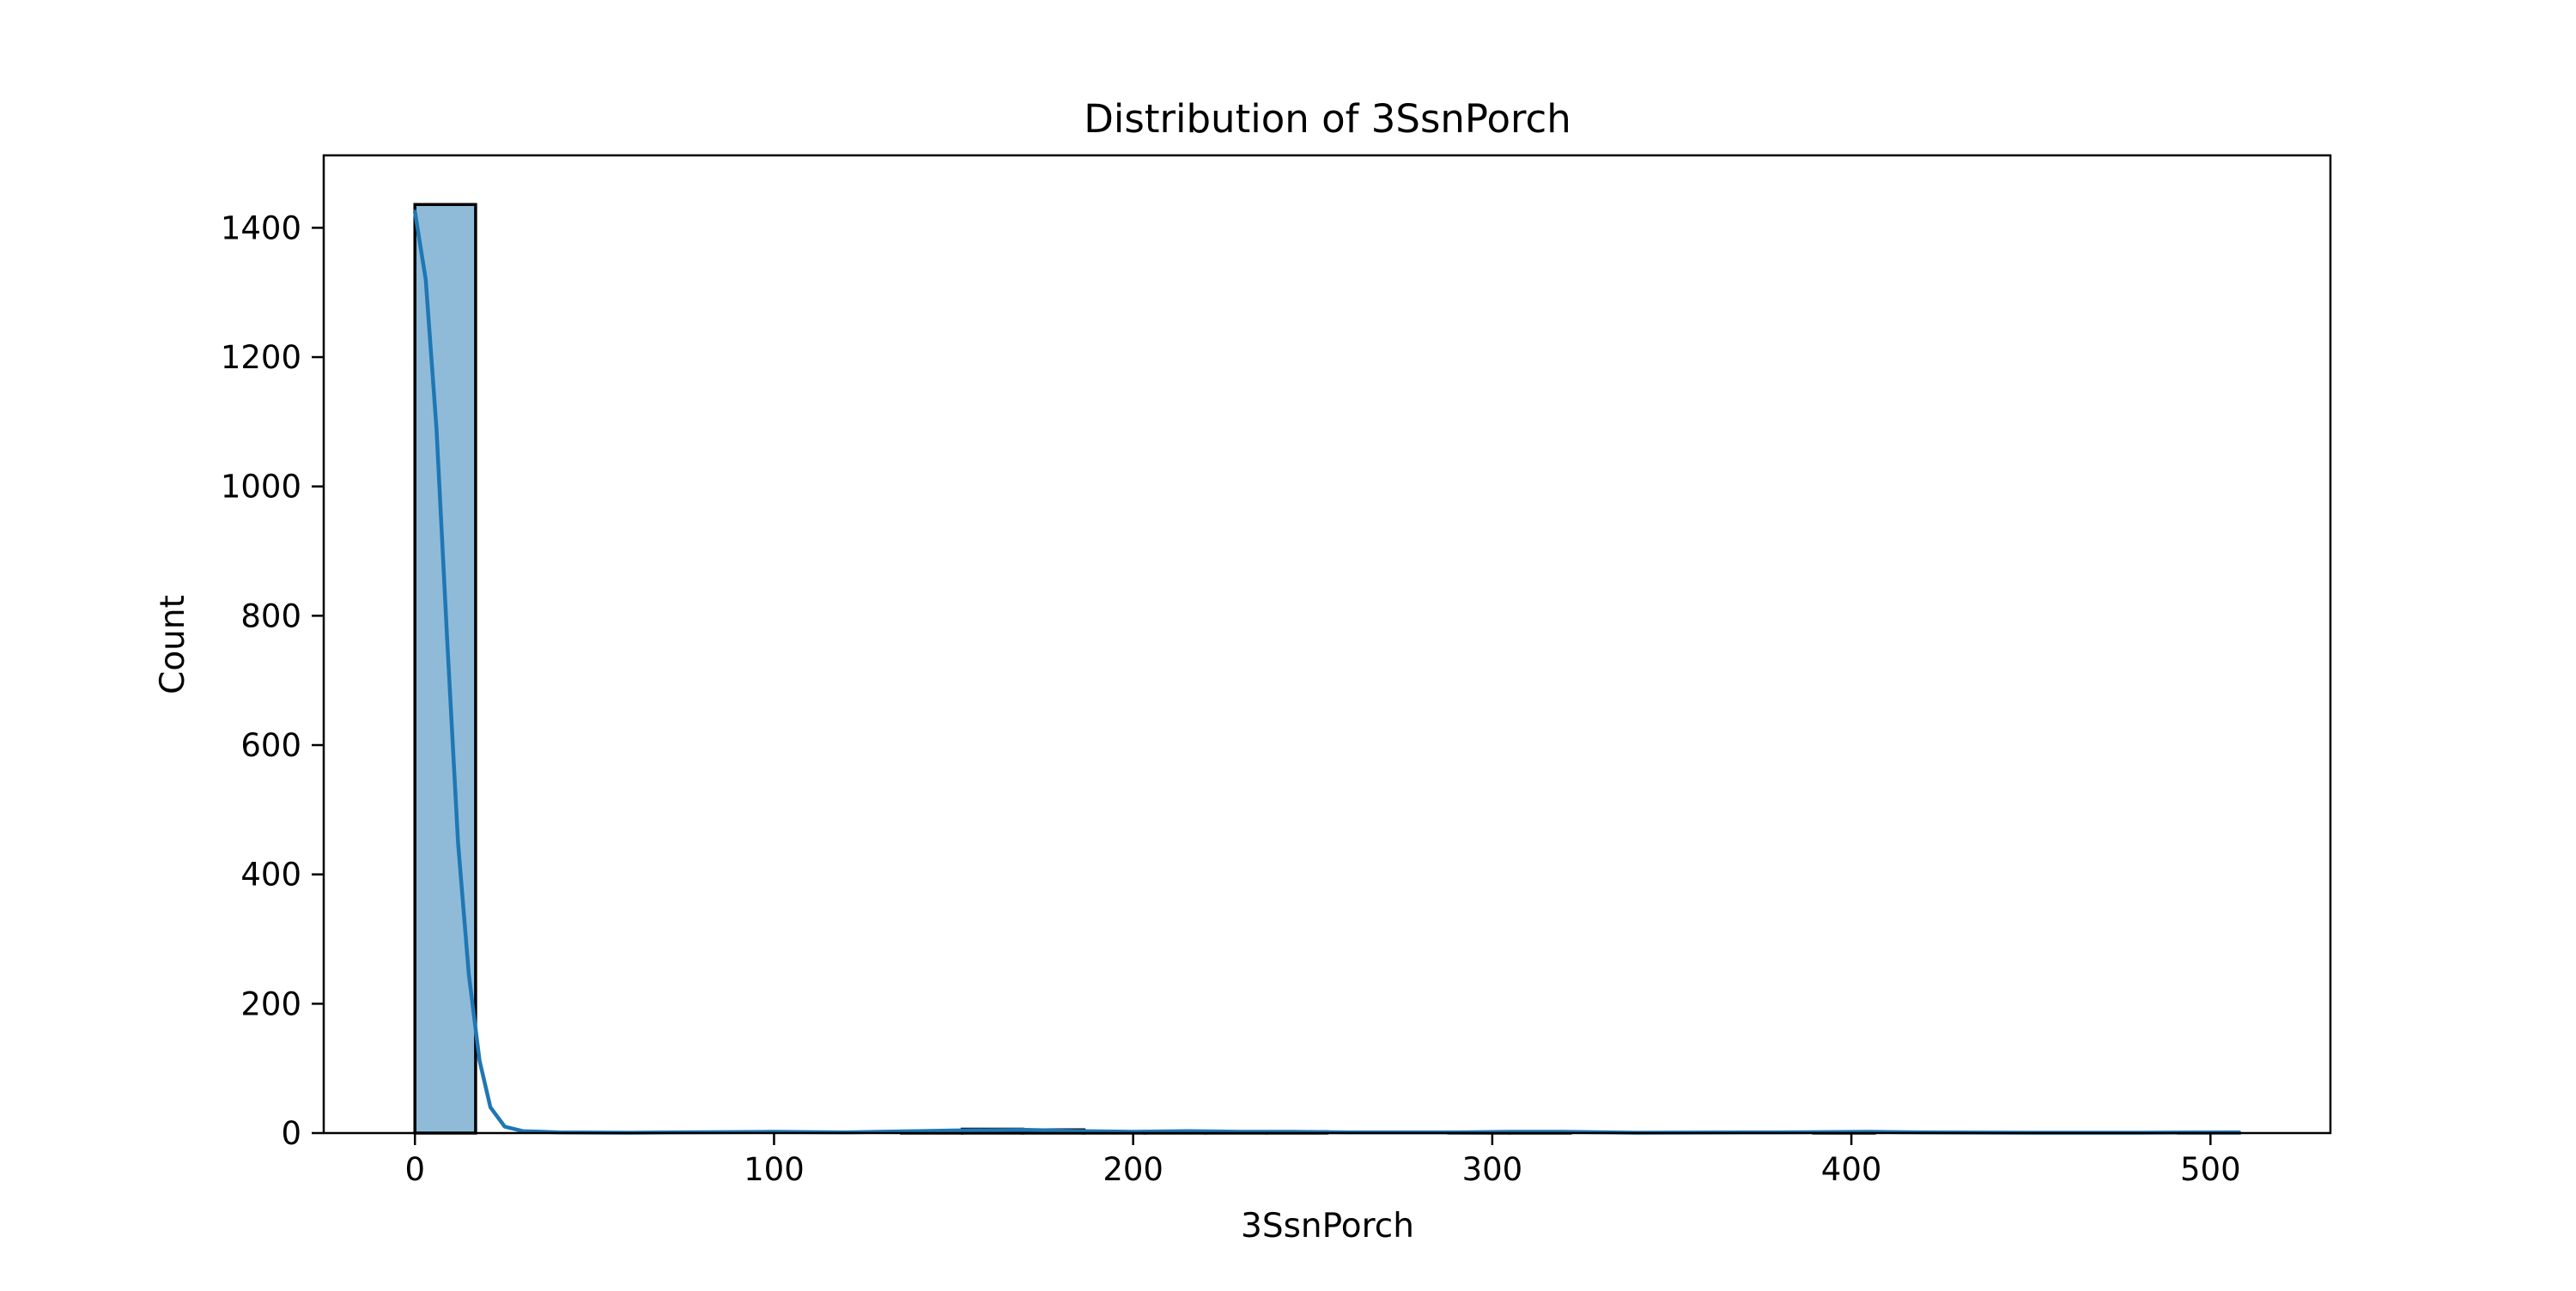 The image size is (2576, 1291). Describe the element at coordinates (270, 1004) in the screenshot. I see `y-tick-label-200: 200` at that location.